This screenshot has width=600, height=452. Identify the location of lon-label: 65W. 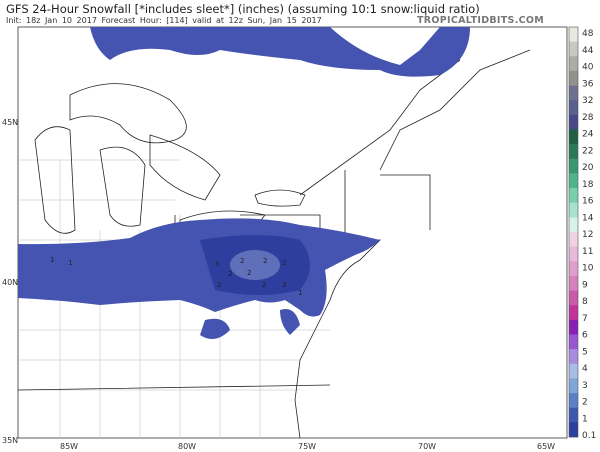
(546, 446).